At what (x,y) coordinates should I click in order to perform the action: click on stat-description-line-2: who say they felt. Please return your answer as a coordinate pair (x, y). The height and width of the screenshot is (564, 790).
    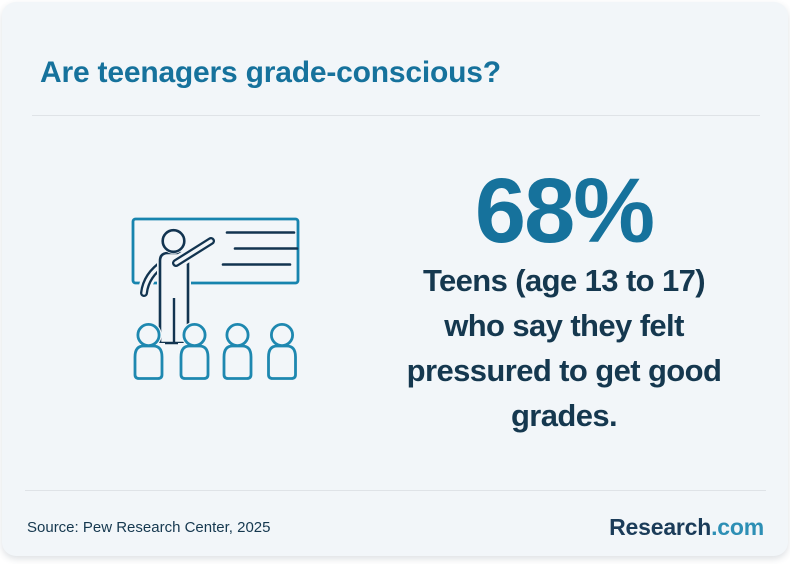
    Looking at the image, I should click on (564, 325).